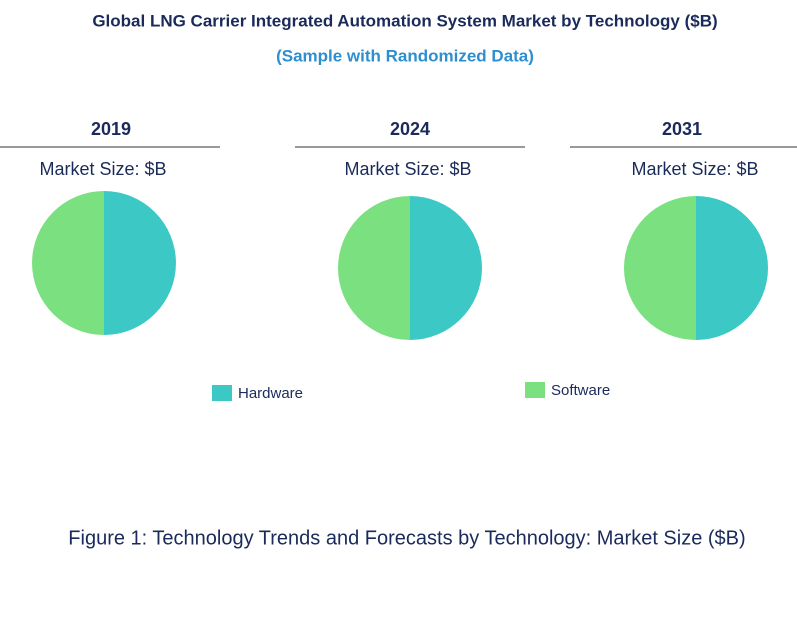  Describe the element at coordinates (682, 129) in the screenshot. I see `pie-title: 2031` at that location.